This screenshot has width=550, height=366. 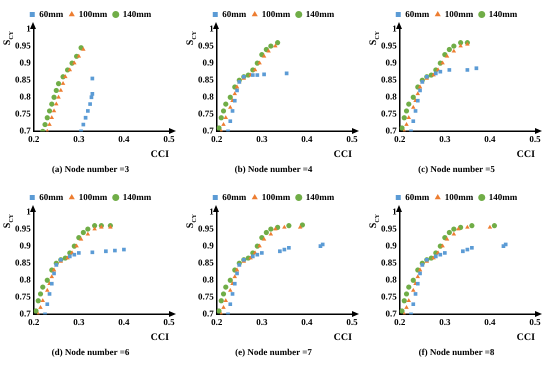 What do you see at coordinates (208, 131) in the screenshot?
I see `y-tick-label: 0.7` at bounding box center [208, 131].